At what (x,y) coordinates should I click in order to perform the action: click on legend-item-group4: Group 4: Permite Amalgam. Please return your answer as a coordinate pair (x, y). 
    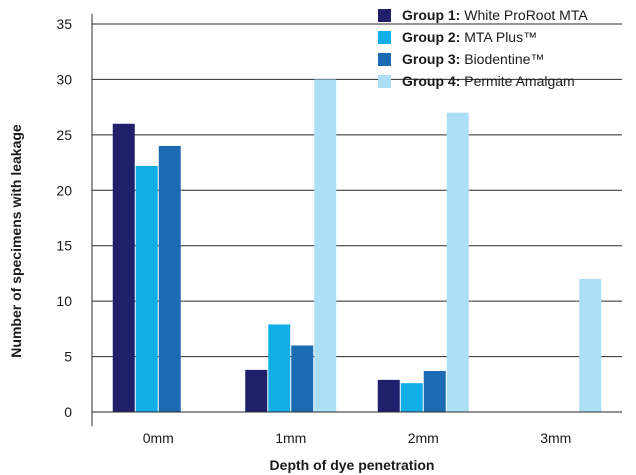
    Looking at the image, I should click on (476, 81).